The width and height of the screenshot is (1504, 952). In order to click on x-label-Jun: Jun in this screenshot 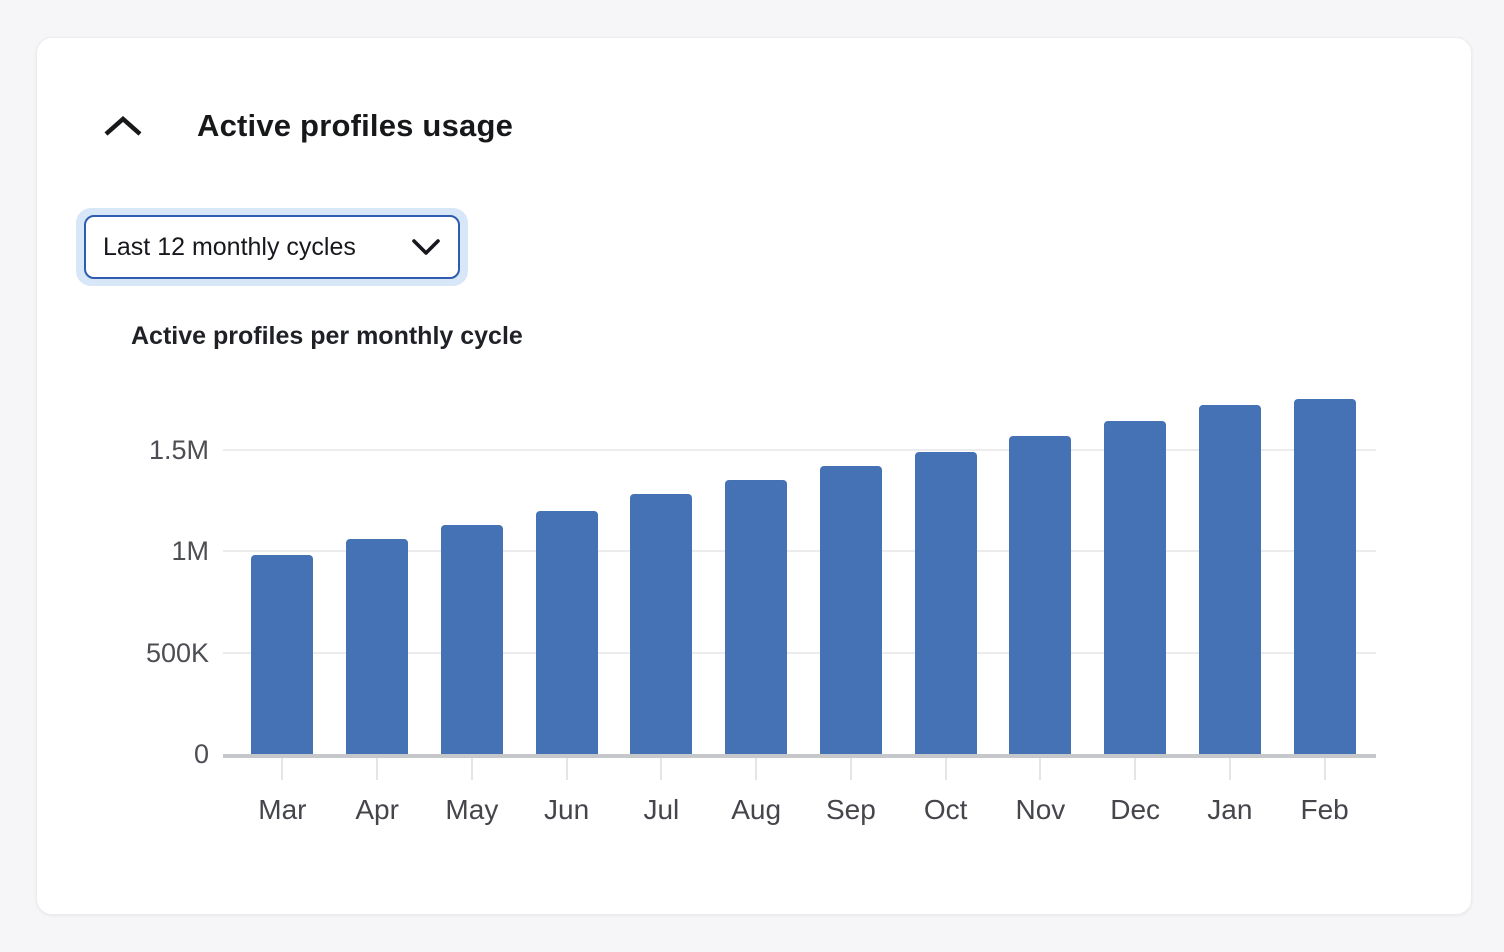, I will do `click(567, 809)`.